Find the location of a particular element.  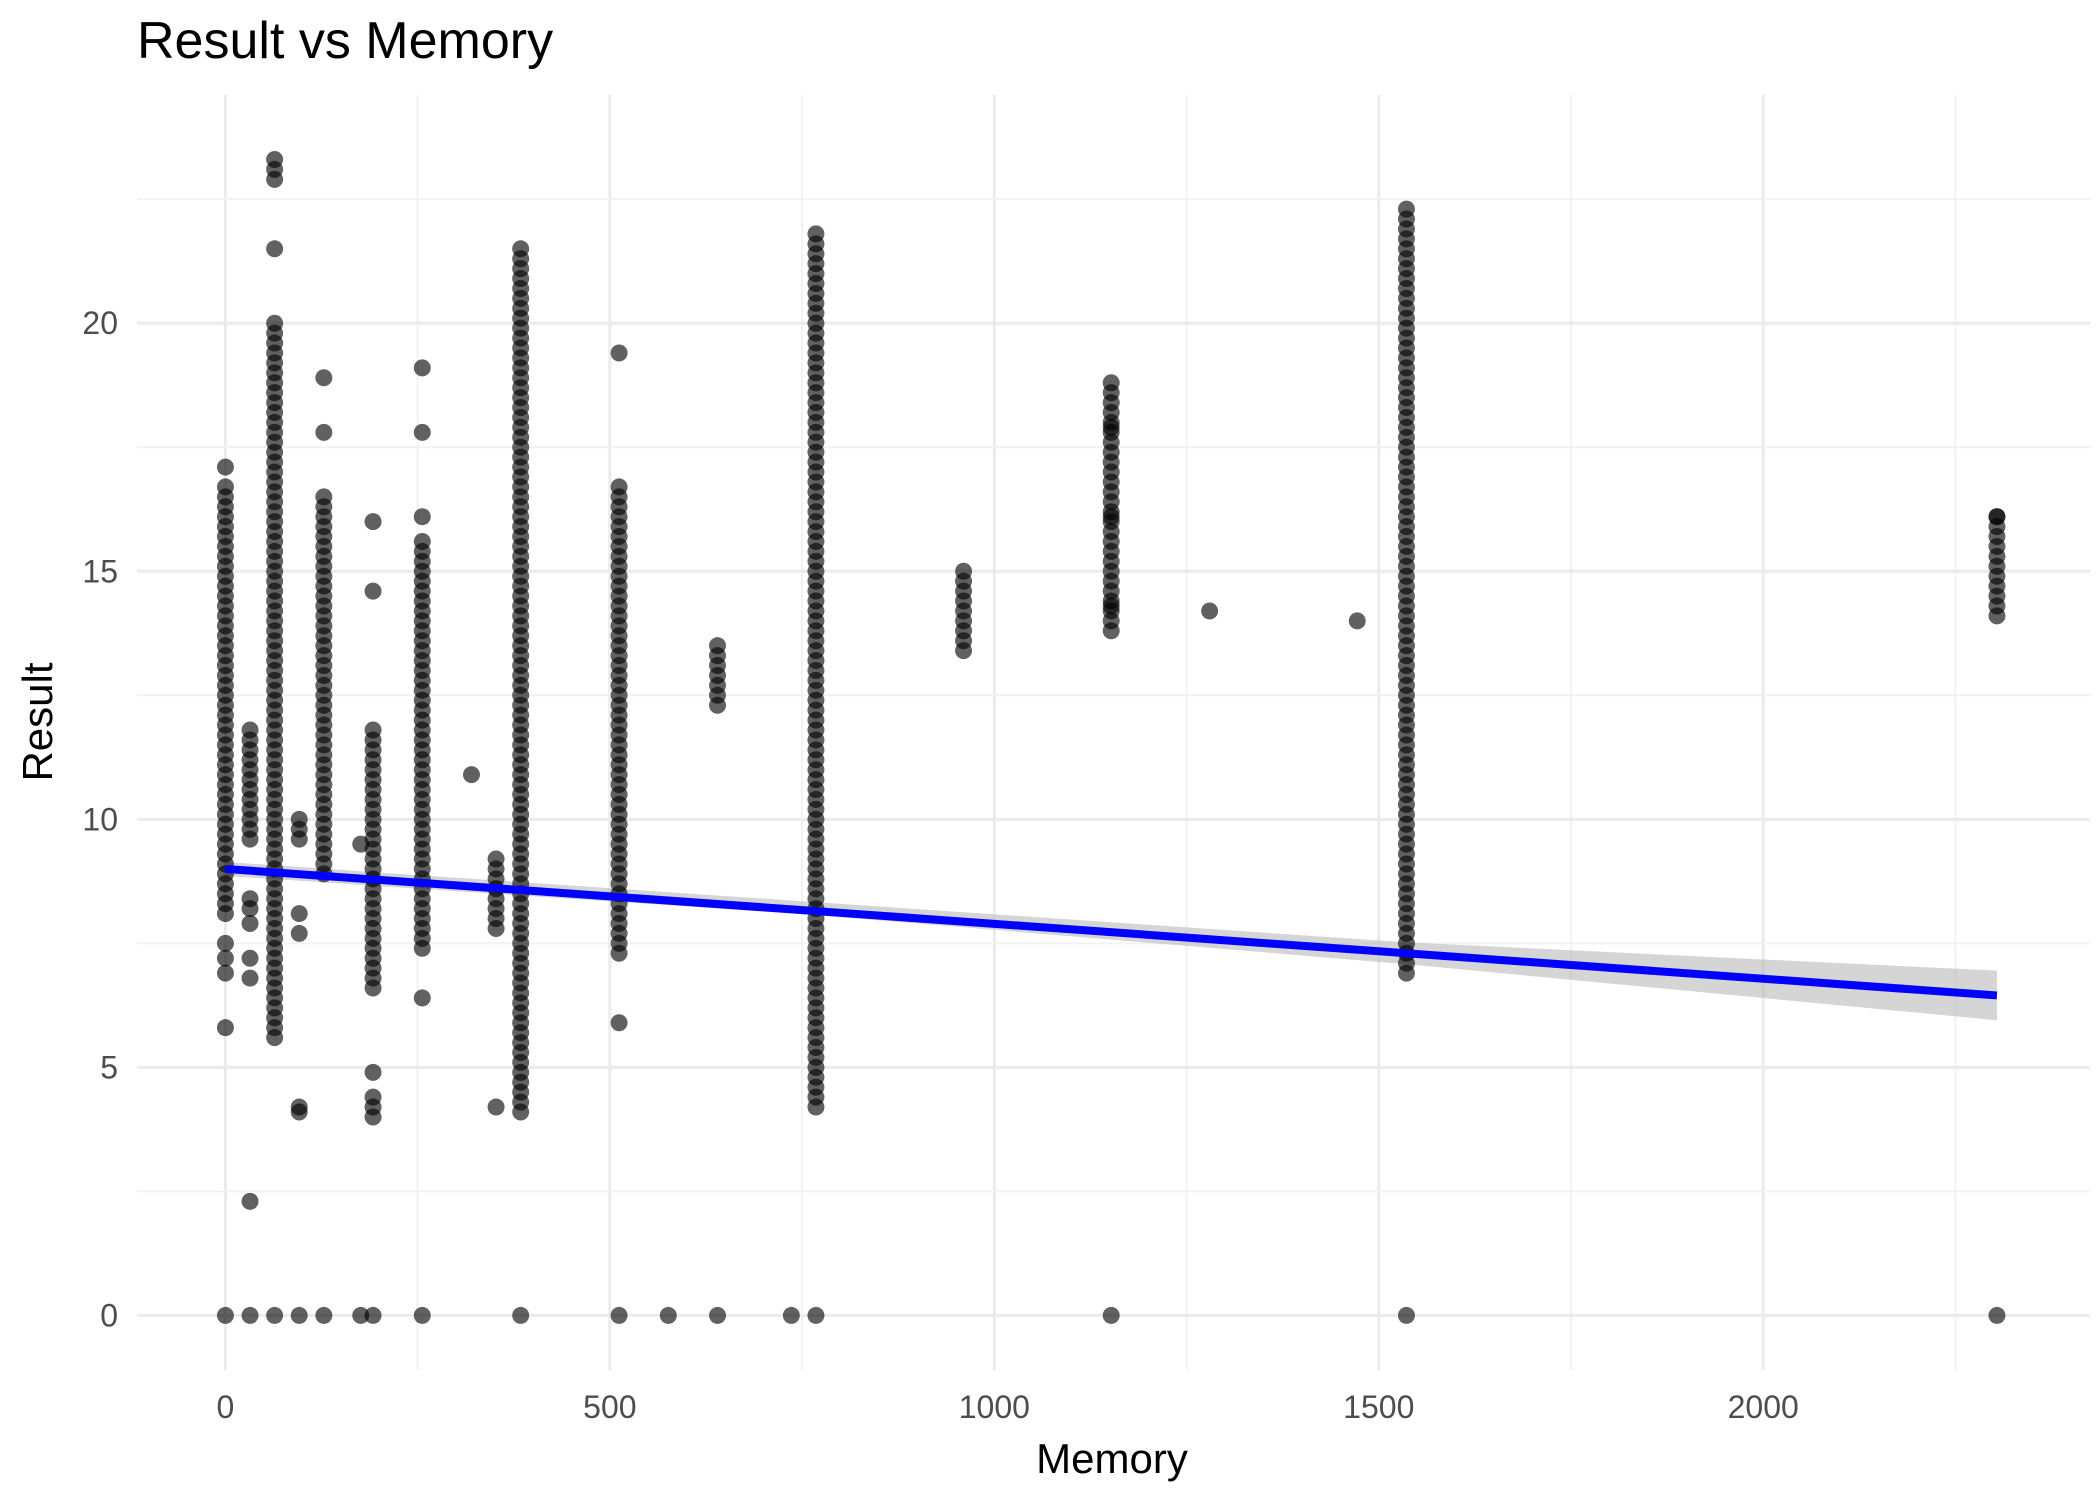

y-tick-label: 20 is located at coordinates (100, 323).